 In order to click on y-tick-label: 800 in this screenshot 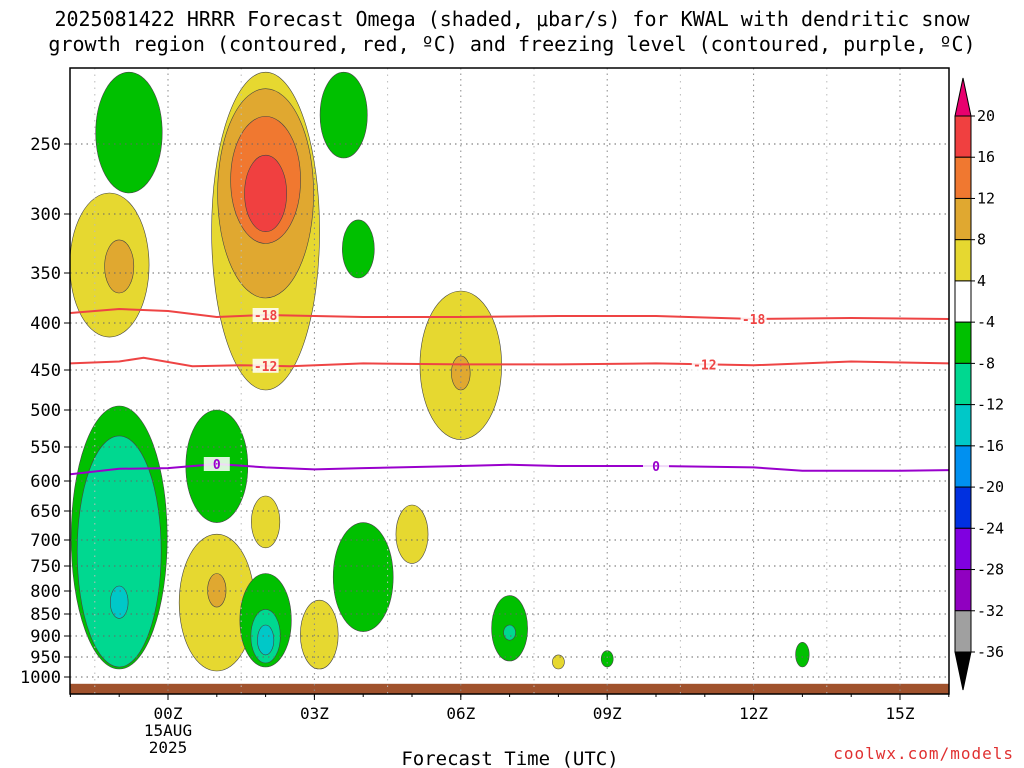, I will do `click(45, 592)`.